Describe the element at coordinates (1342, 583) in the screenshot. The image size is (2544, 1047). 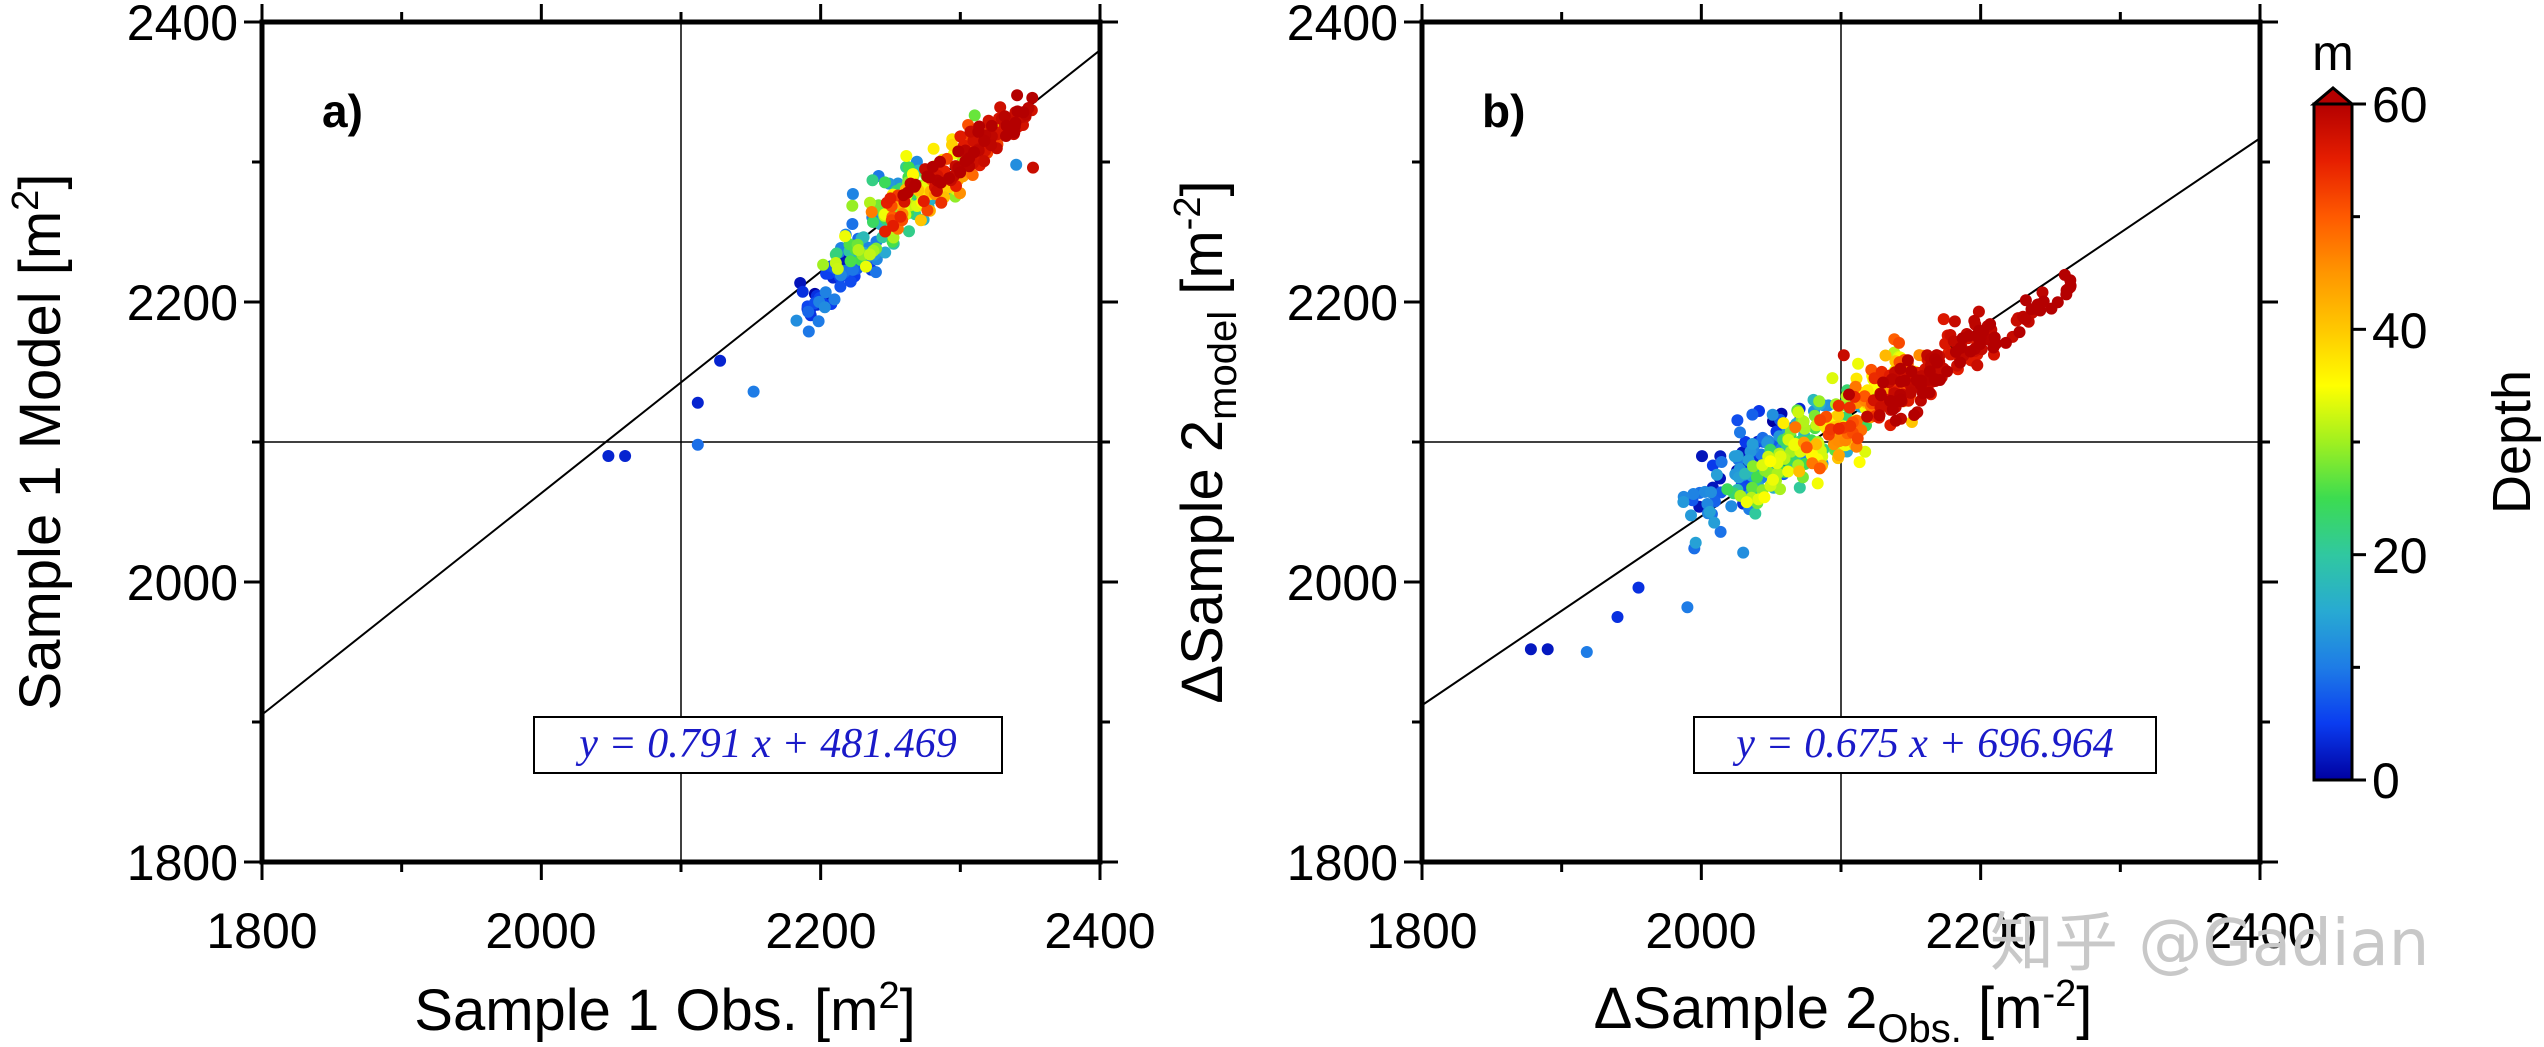
I see `panel-b-y-tick-label: 2000` at that location.